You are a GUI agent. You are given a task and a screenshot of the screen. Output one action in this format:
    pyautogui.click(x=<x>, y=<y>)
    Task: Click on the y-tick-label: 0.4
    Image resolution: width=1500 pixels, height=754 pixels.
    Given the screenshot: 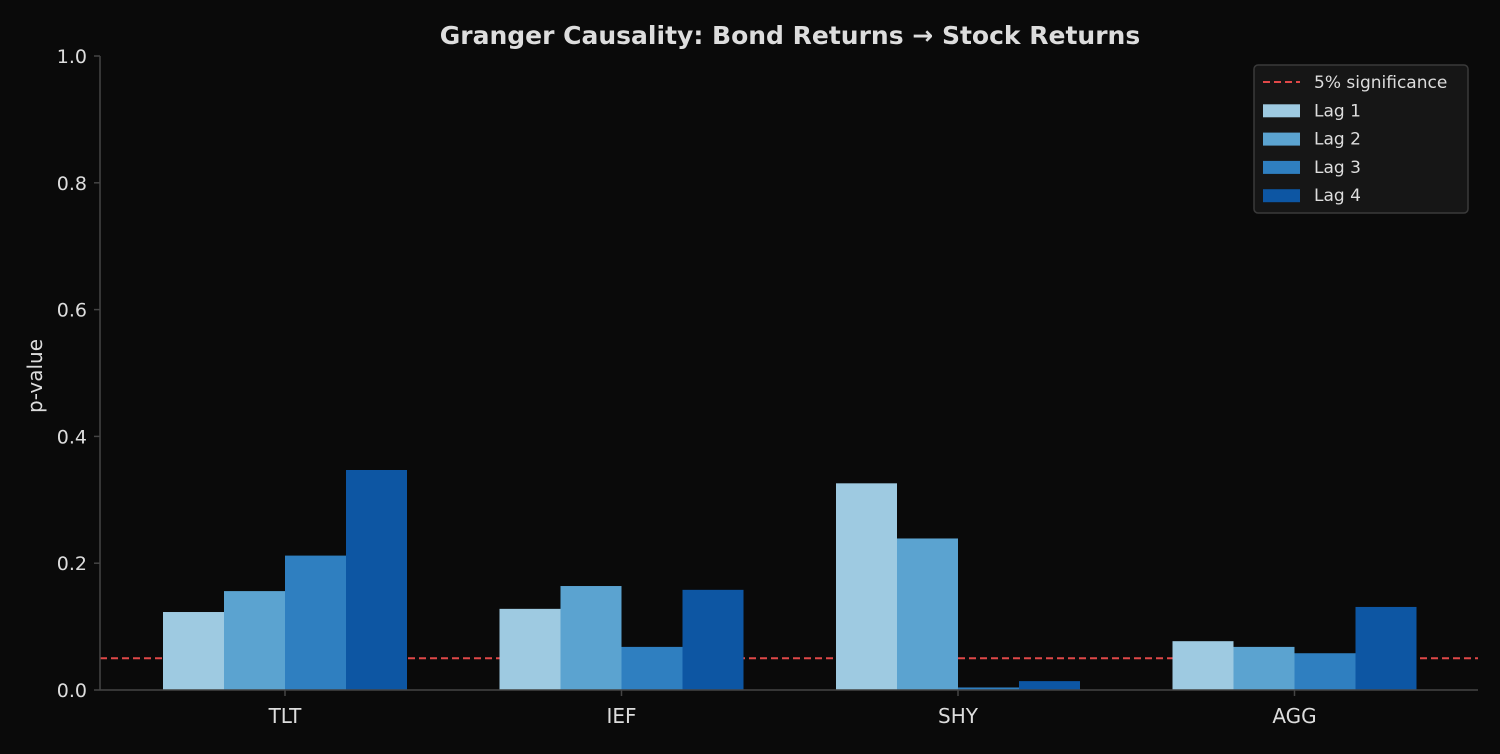 What is the action you would take?
    pyautogui.click(x=72, y=437)
    